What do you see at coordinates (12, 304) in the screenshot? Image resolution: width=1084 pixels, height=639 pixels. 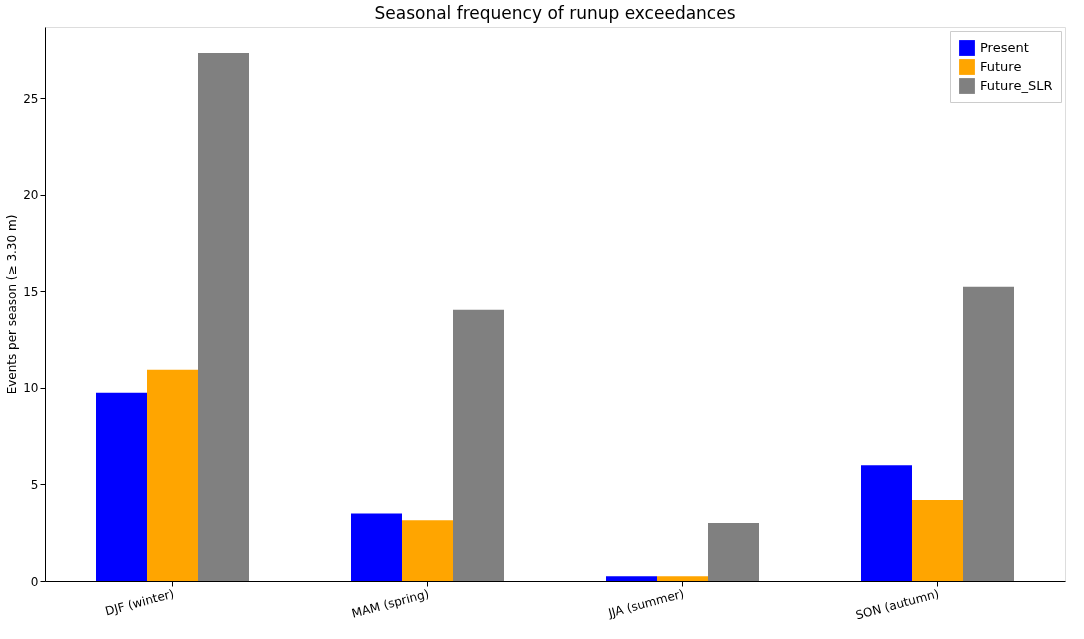 I see `y-axis-title: Events per season (≥ 3.30 m)` at bounding box center [12, 304].